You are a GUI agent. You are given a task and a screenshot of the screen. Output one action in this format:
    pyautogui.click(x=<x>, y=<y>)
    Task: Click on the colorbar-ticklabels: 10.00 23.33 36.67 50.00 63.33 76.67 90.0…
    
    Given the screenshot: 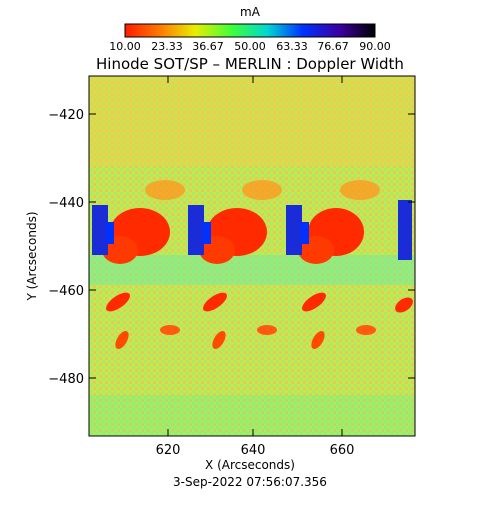 What is the action you would take?
    pyautogui.click(x=250, y=46)
    